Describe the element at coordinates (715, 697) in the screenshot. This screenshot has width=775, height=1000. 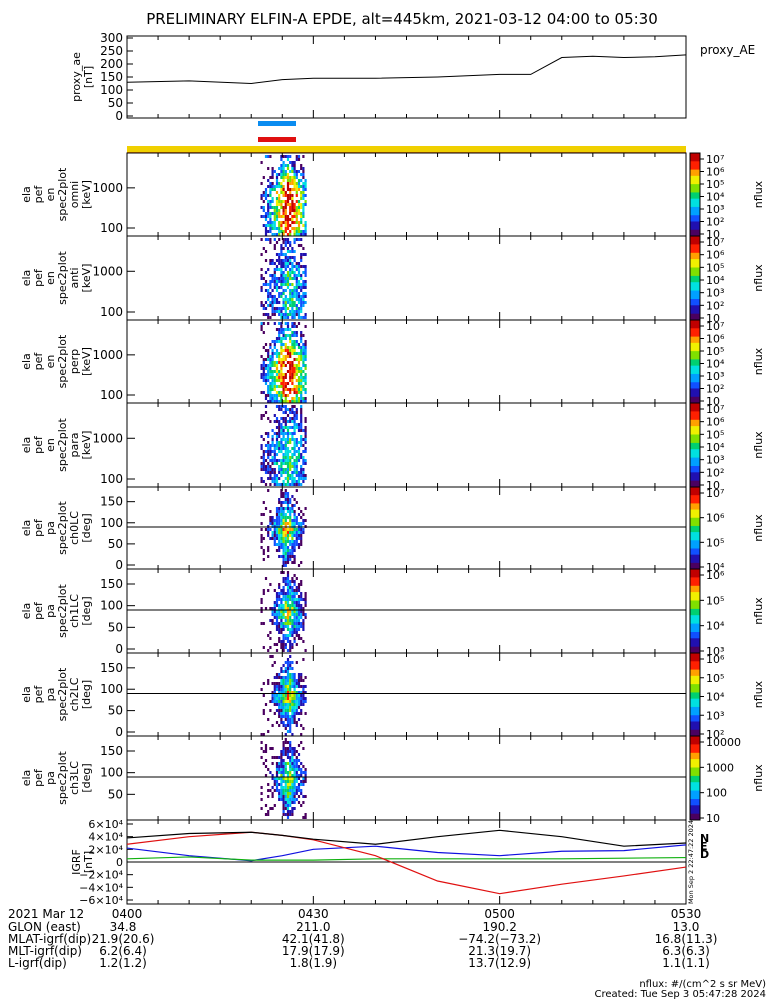
I see `colorbar-tick-label: 10⁴` at that location.